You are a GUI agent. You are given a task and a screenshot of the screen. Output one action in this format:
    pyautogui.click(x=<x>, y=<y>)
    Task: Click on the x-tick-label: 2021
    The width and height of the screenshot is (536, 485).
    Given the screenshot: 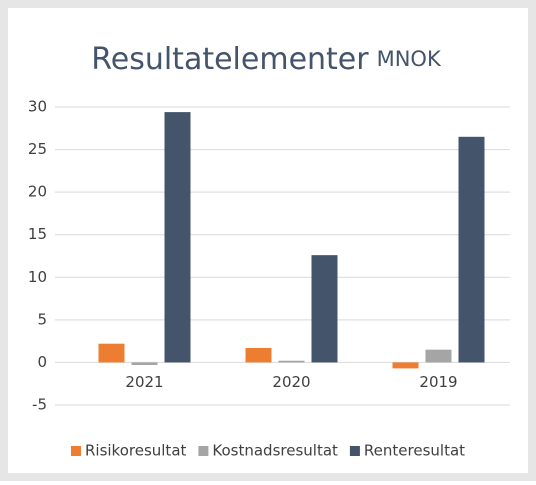 What is the action you would take?
    pyautogui.click(x=144, y=382)
    